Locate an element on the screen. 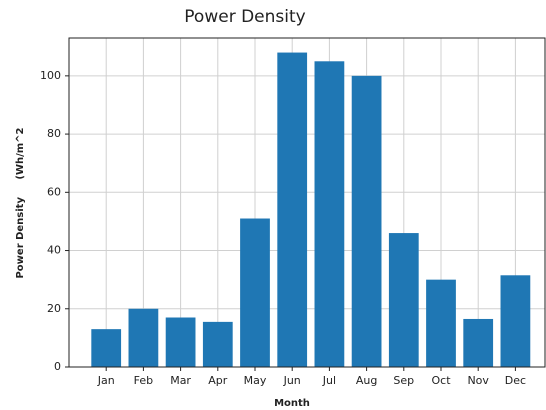 The width and height of the screenshot is (546, 410). y-tick-label: 0 is located at coordinates (57, 366).